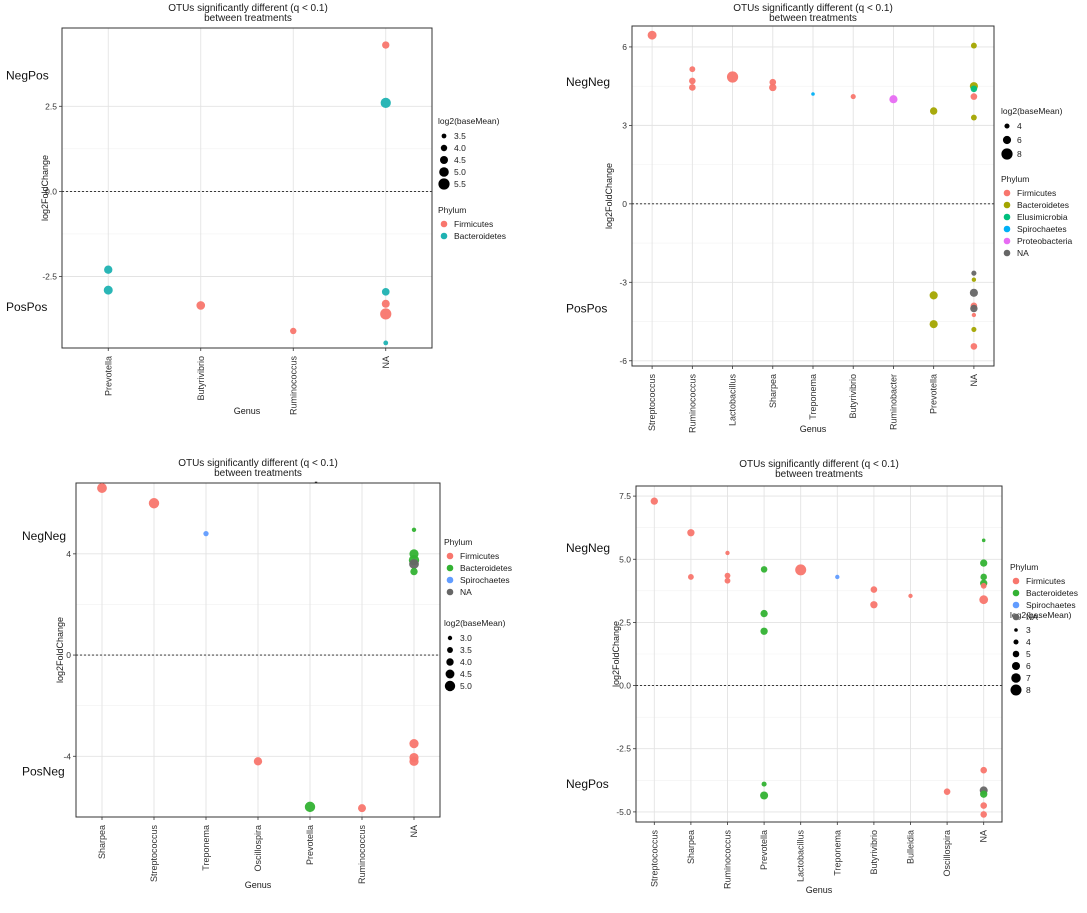  Describe the element at coordinates (625, 559) in the screenshot. I see `y-tick-label: 5.0` at that location.